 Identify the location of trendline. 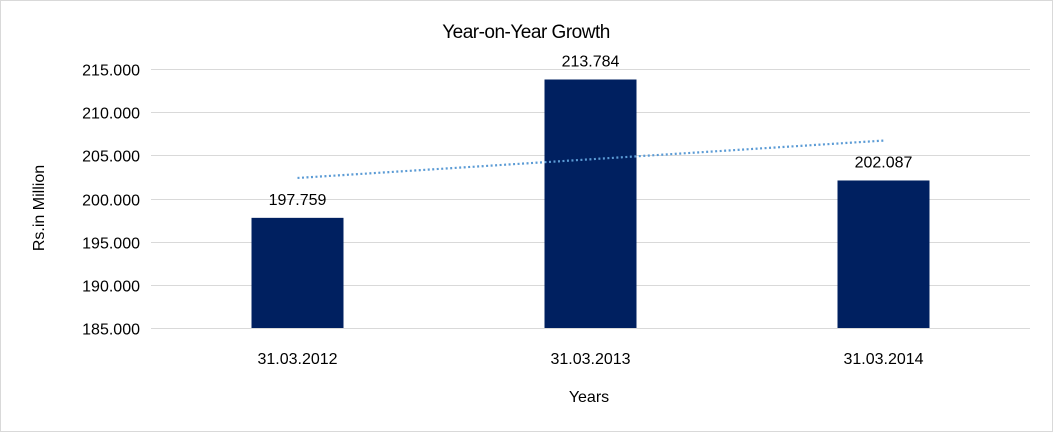
(590, 159).